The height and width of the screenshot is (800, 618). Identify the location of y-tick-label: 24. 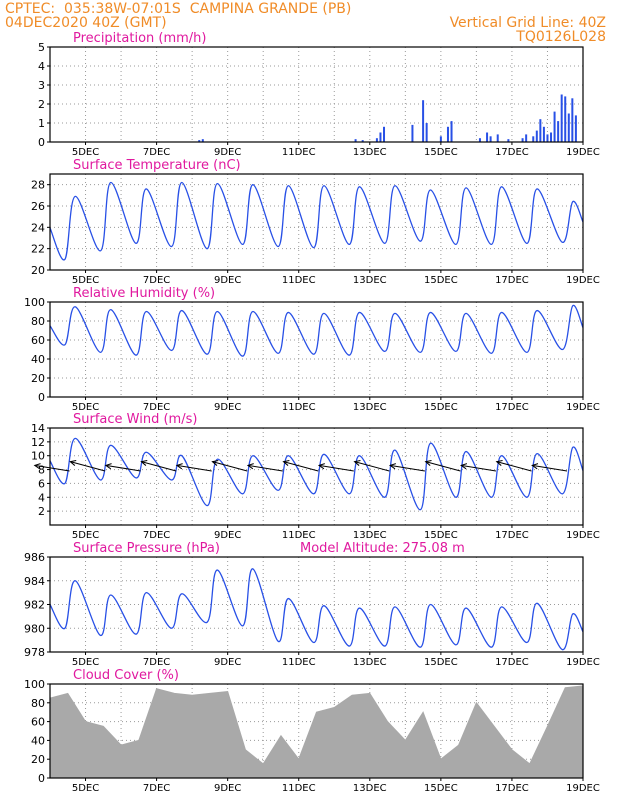
(38, 227).